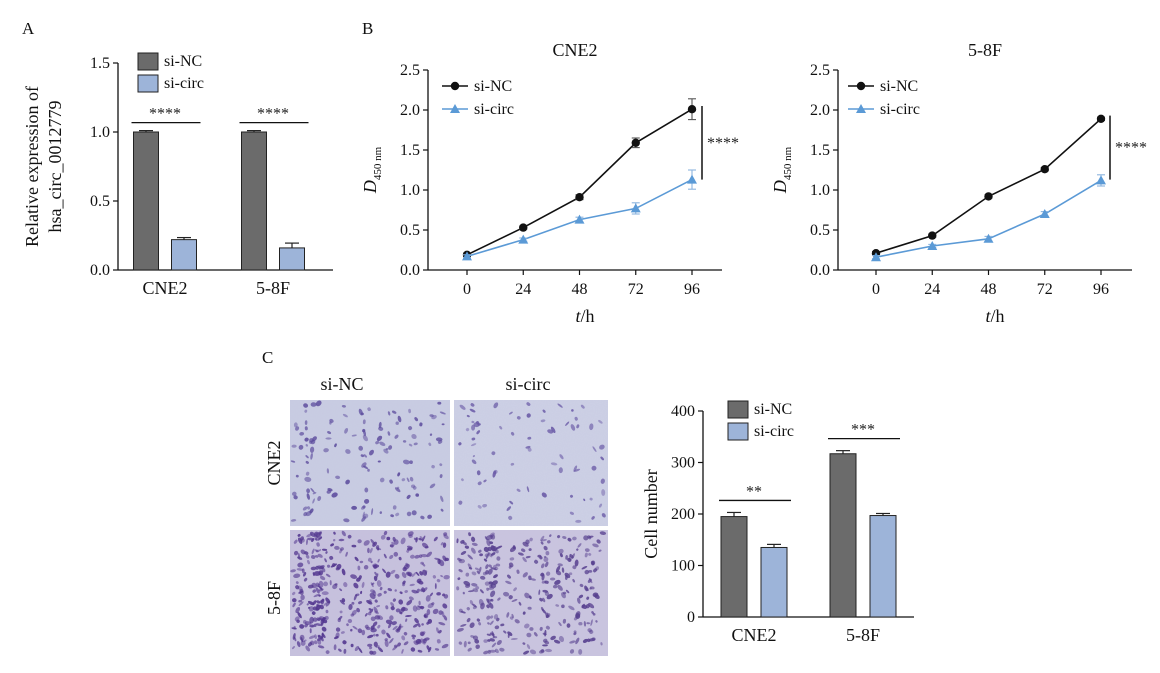 The height and width of the screenshot is (673, 1160). What do you see at coordinates (455, 108) in the screenshot?
I see `legend-marker-si-circ` at bounding box center [455, 108].